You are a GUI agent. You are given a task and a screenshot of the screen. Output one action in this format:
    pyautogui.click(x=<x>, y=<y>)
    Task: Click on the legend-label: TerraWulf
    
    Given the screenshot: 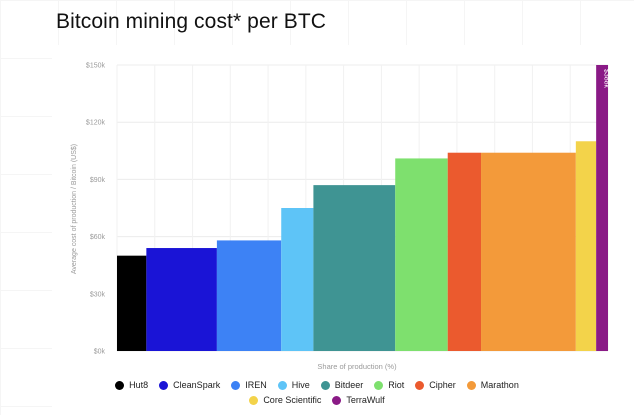 What is the action you would take?
    pyautogui.click(x=365, y=400)
    